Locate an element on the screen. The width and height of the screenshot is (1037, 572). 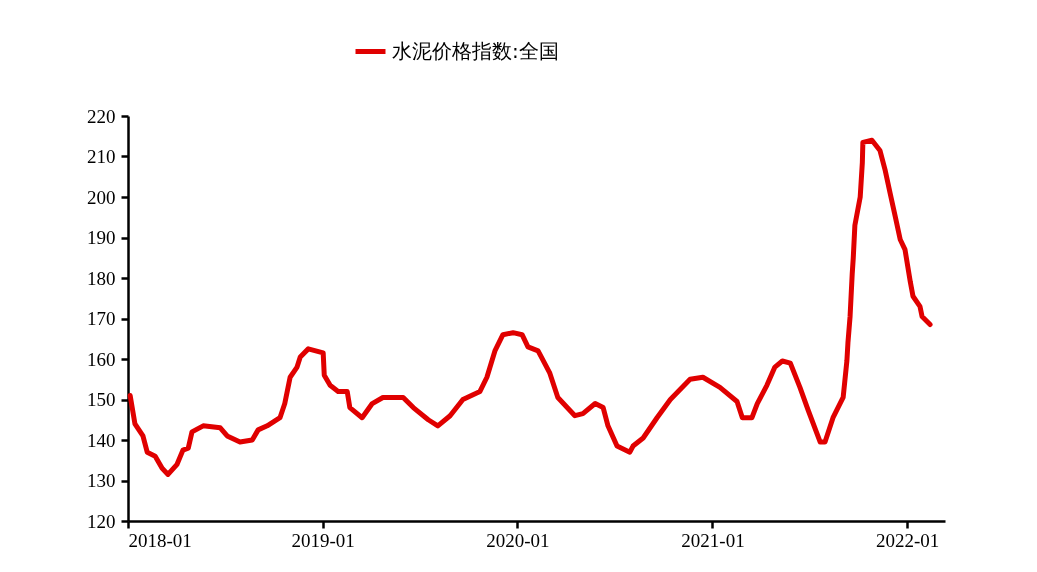
x-tick-label: 2022-01 is located at coordinates (907, 540).